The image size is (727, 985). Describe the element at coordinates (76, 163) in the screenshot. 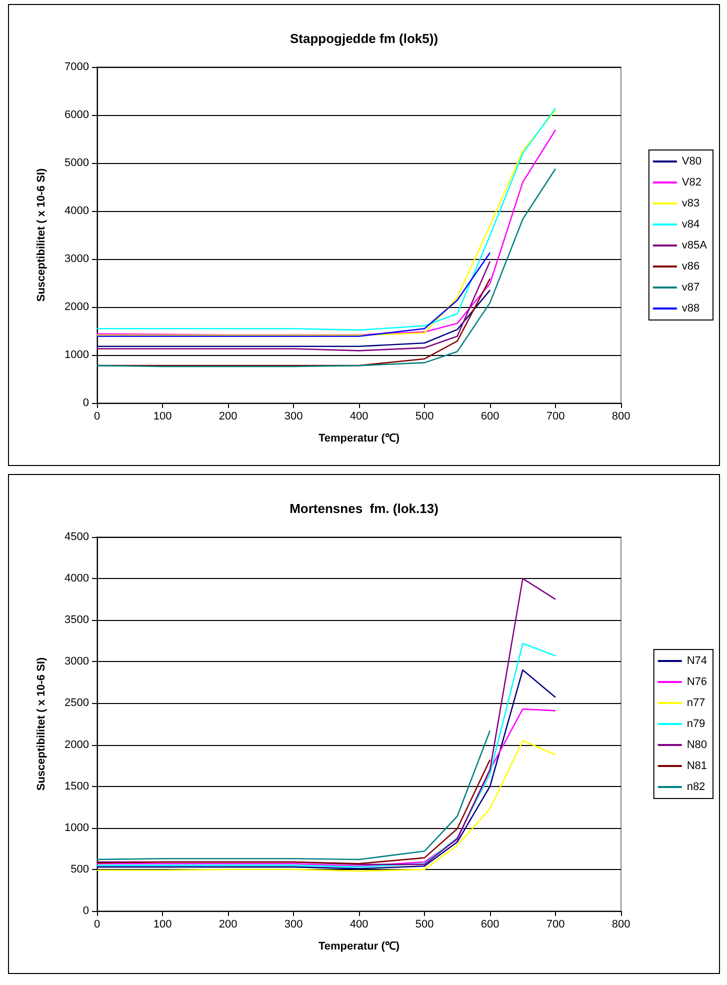

I see `y-tick-label: 5000` at that location.